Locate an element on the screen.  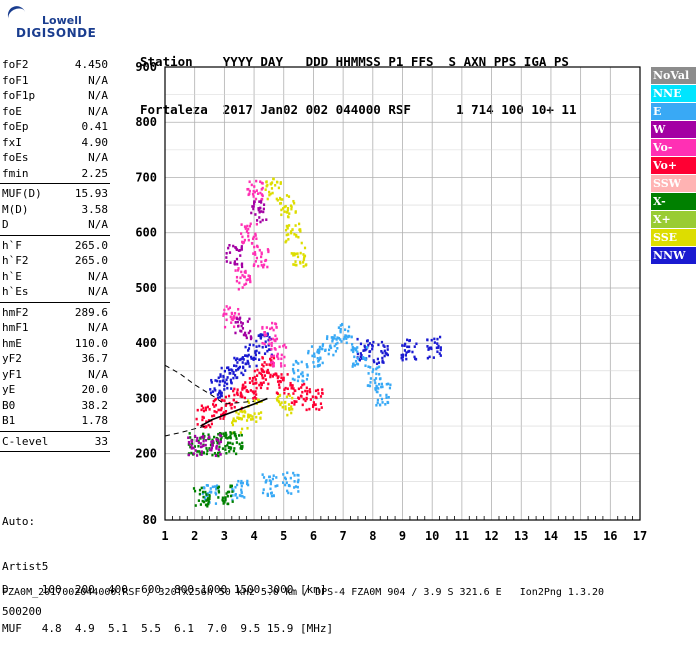
param-label: hmF2 is located at coordinates (15, 312).